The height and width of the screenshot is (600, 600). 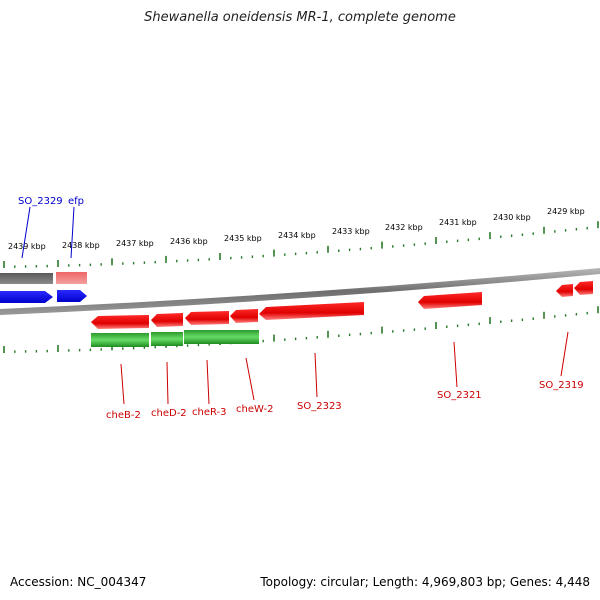 What do you see at coordinates (72, 296) in the screenshot?
I see `gene-arrow-efp` at bounding box center [72, 296].